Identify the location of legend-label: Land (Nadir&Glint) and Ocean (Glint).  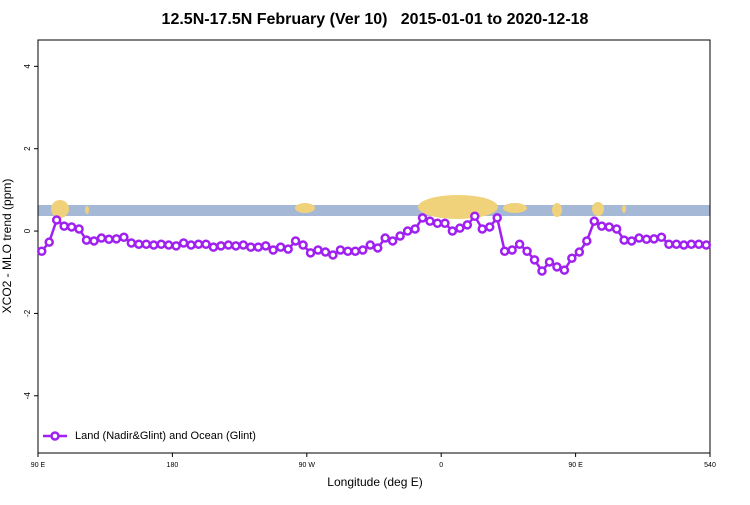
(165, 436).